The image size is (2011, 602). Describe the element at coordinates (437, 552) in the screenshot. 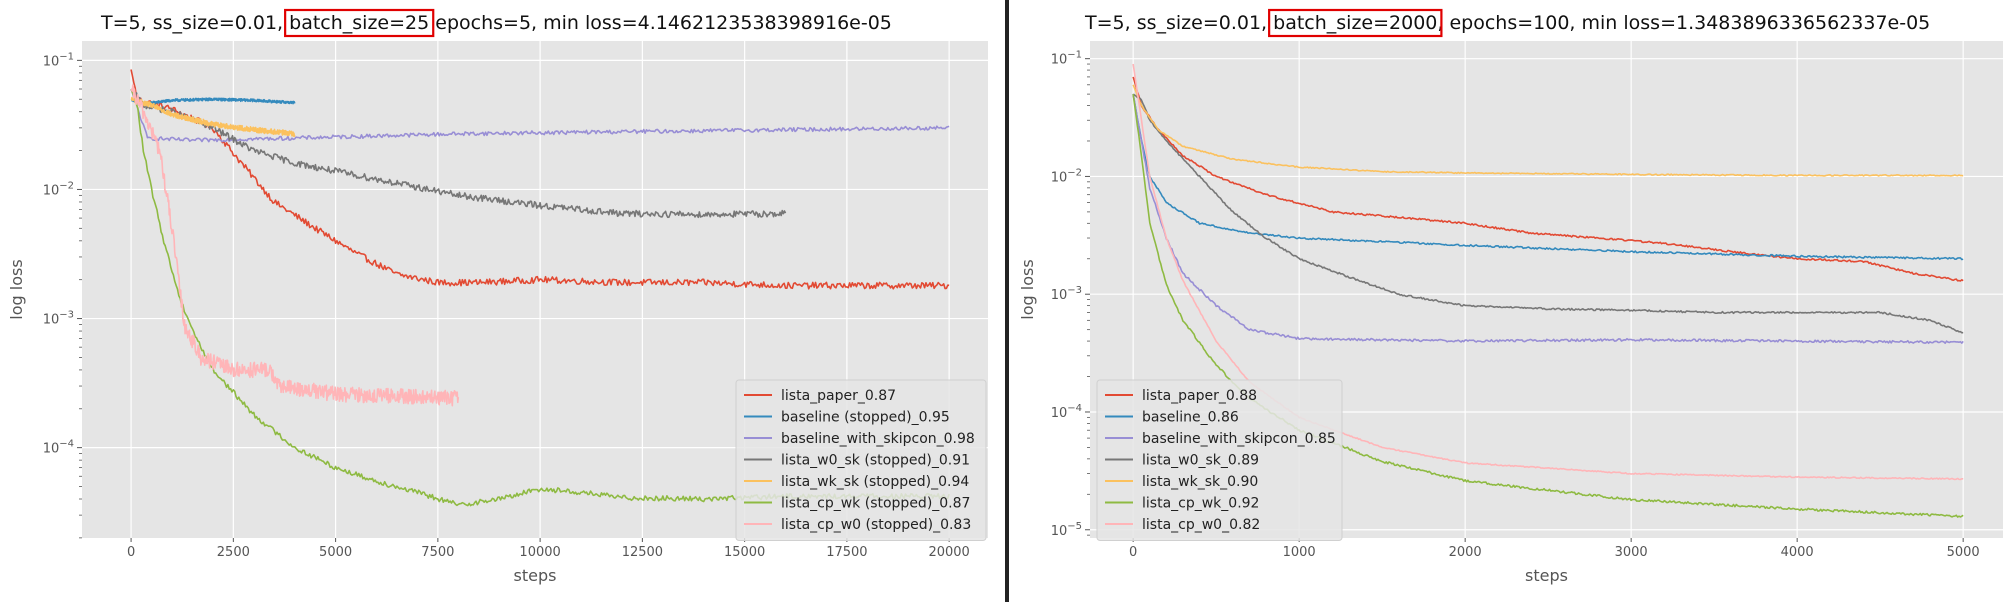

I see `x-tick-label: 7500` at that location.